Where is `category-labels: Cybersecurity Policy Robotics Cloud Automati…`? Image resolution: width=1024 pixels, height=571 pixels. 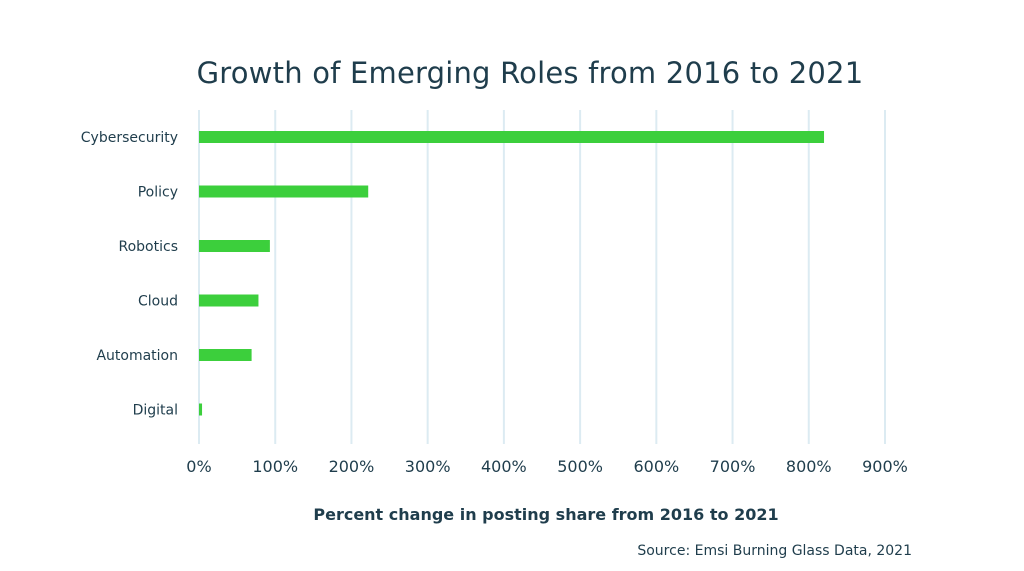 category-labels: Cybersecurity Policy Robotics Cloud Automati… is located at coordinates (129, 274).